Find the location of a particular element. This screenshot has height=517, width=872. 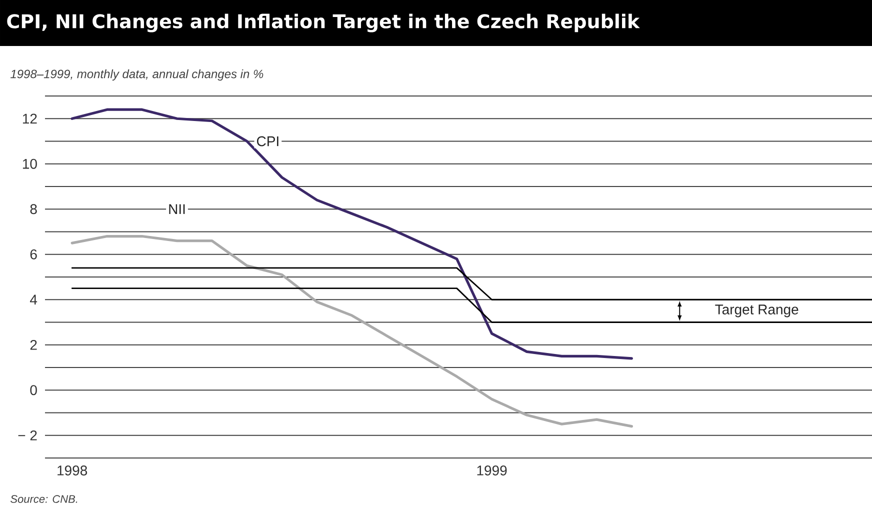

series-label: CPI is located at coordinates (267, 141).